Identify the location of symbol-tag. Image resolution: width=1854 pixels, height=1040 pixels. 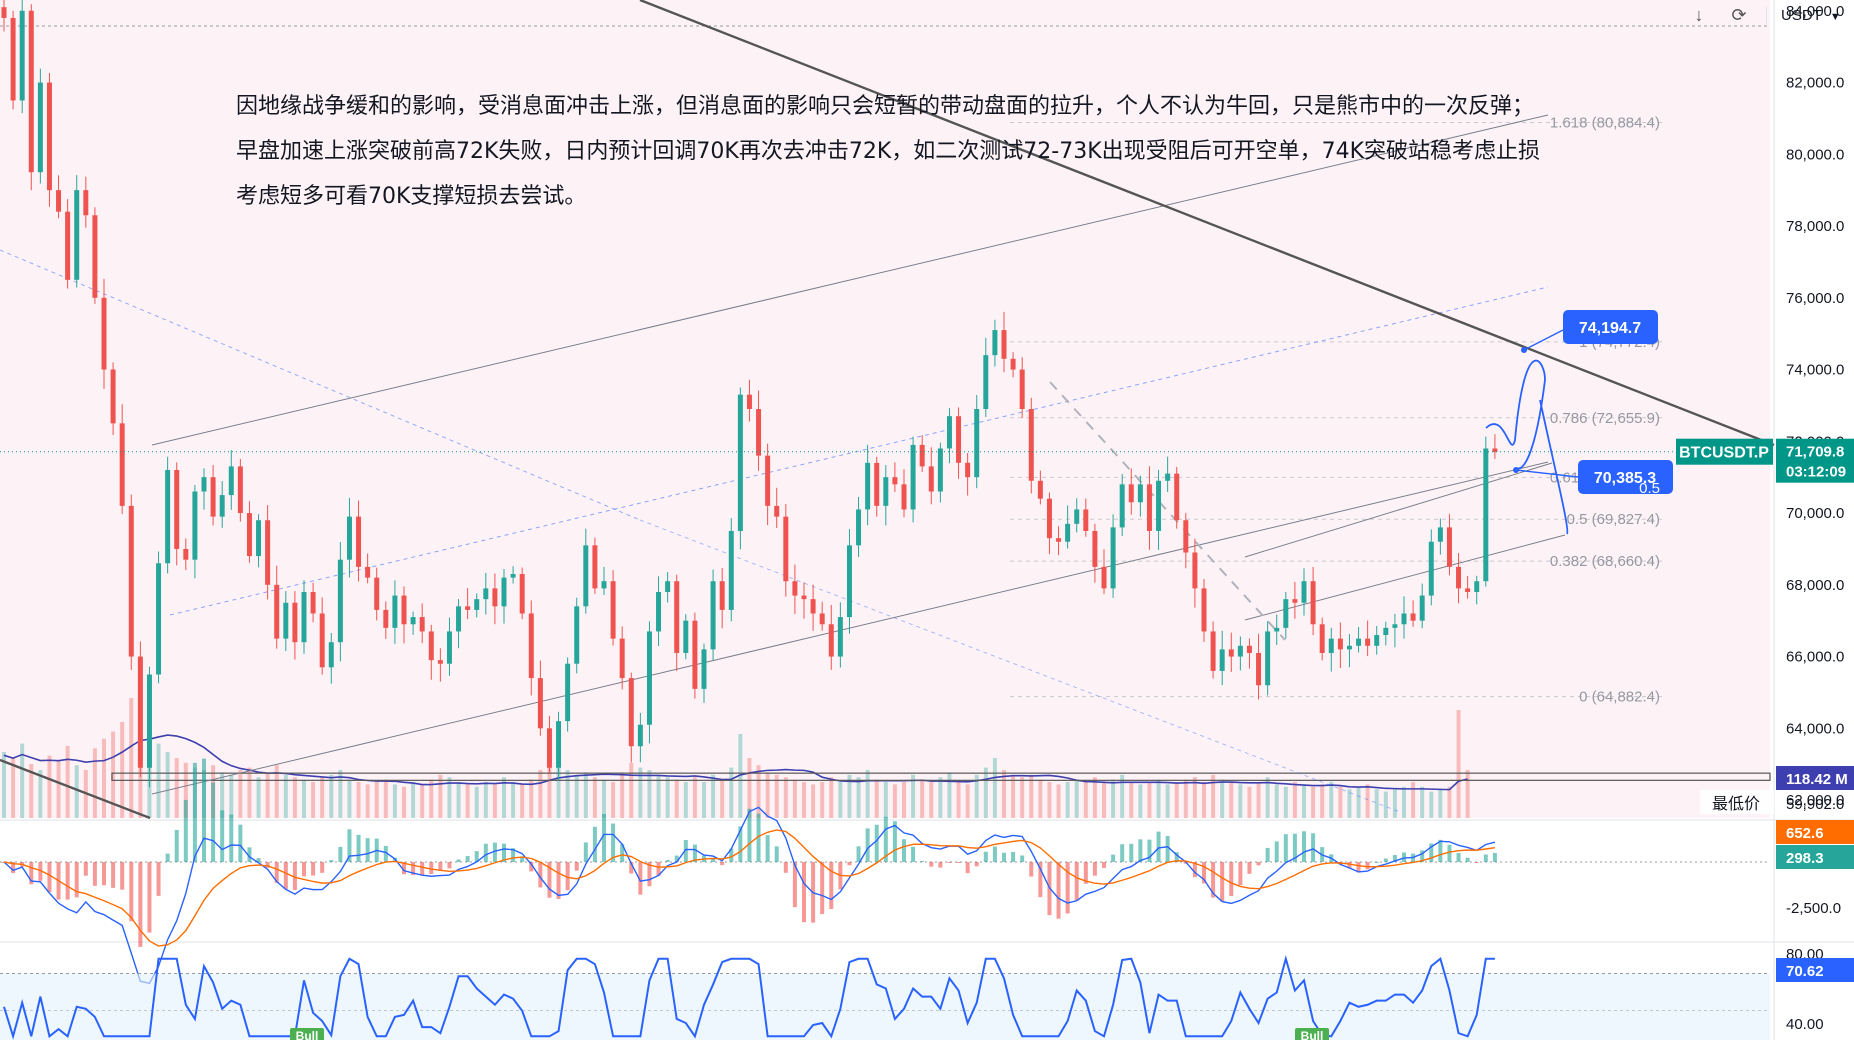
(1724, 451).